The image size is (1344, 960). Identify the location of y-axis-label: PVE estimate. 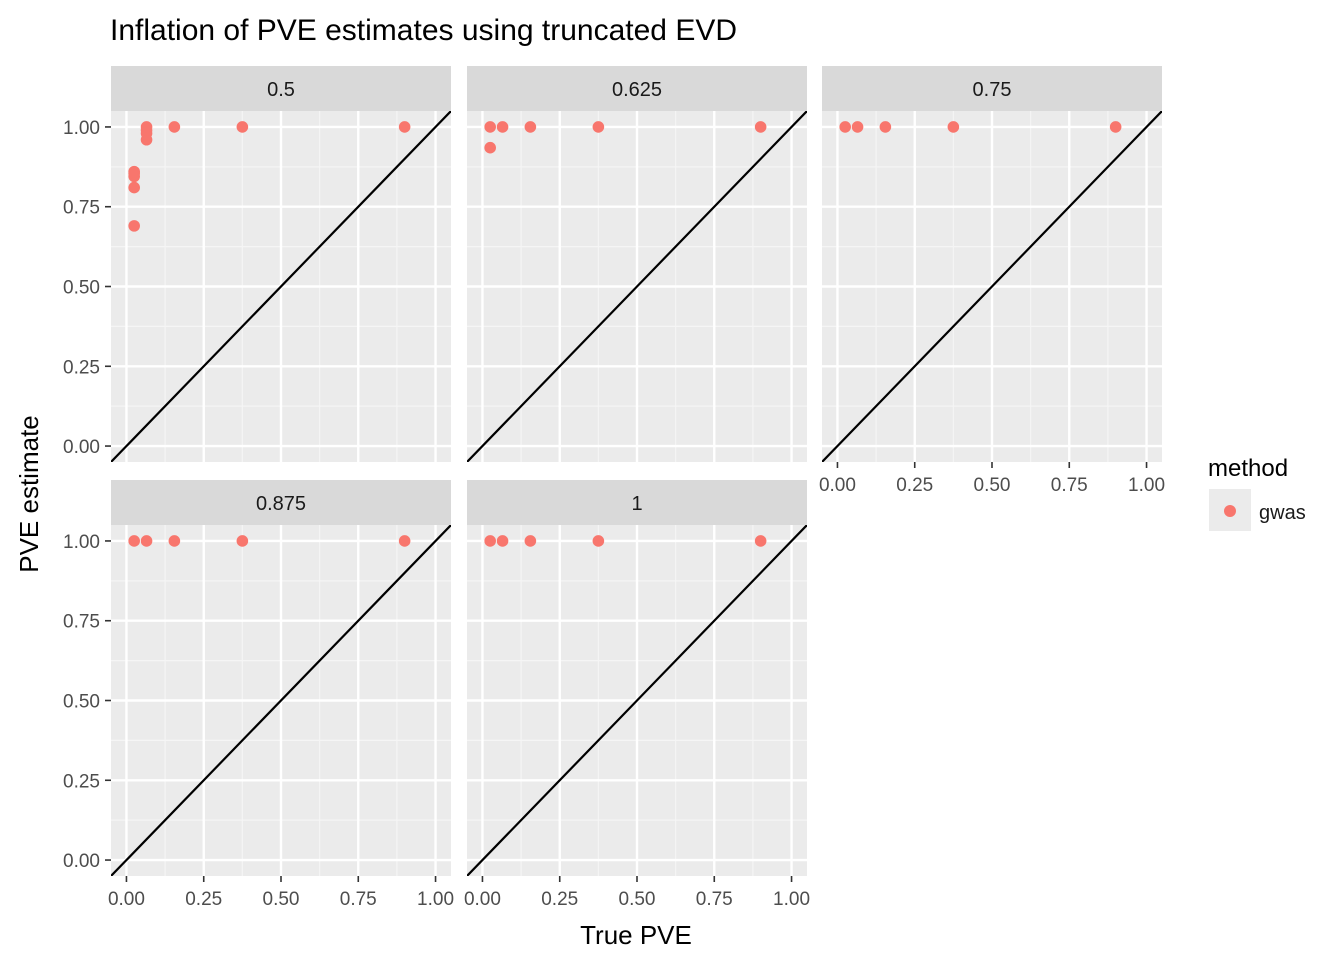
(29, 494).